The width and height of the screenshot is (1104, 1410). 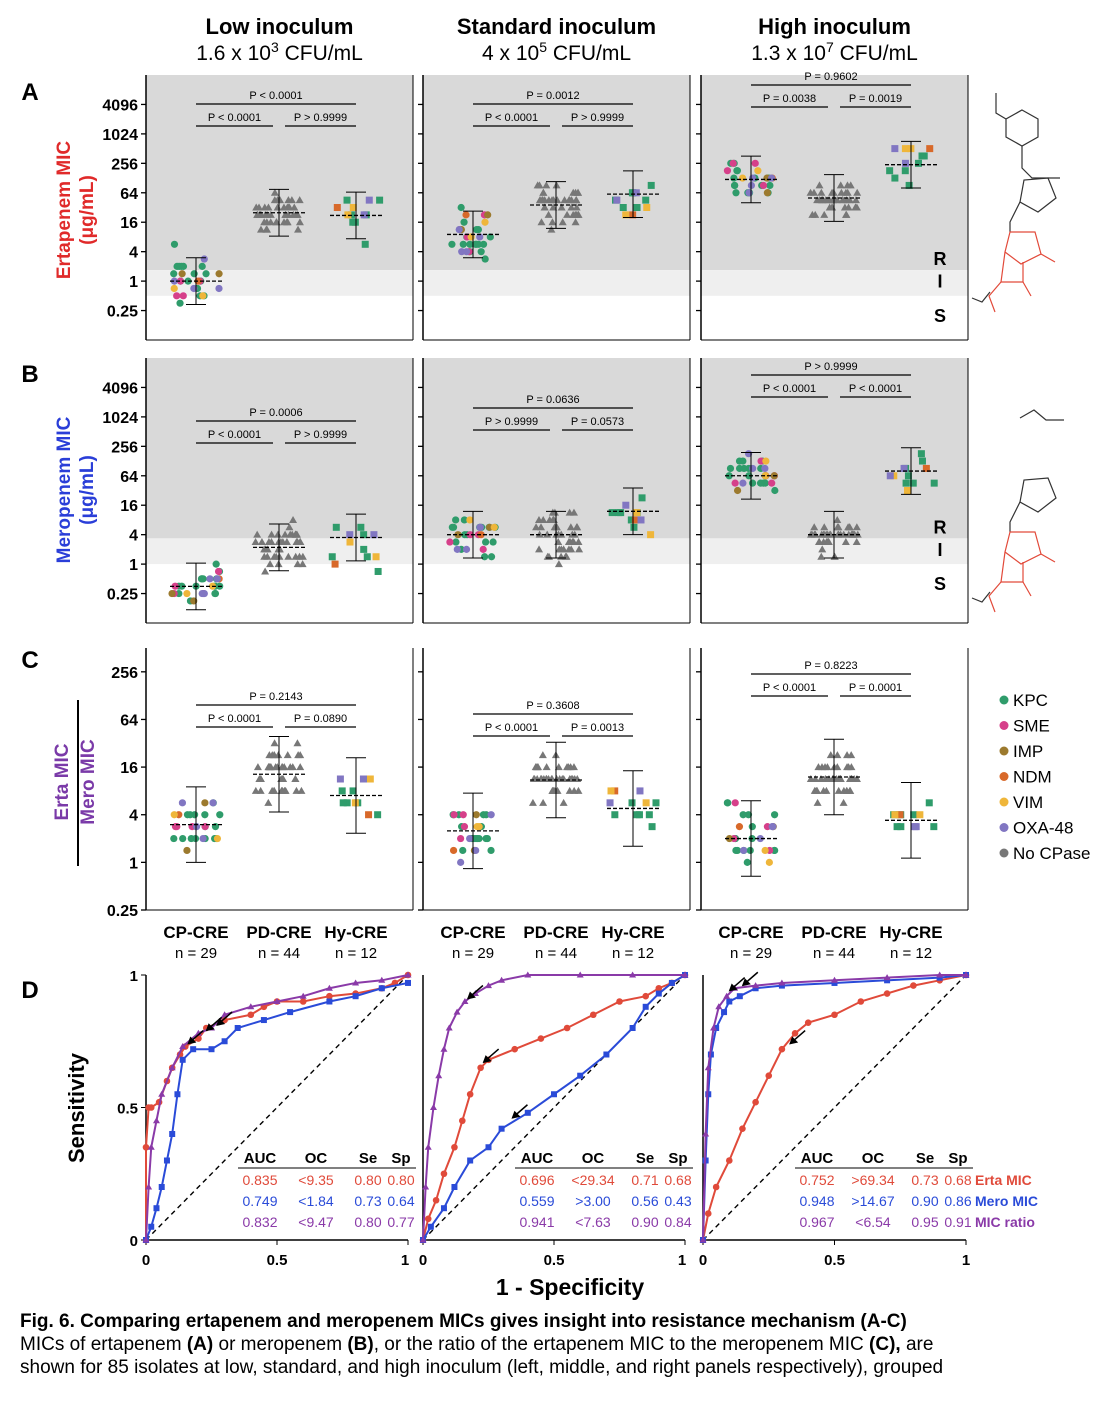 What do you see at coordinates (1038, 495) in the screenshot?
I see `pyrrolidine-ring` at bounding box center [1038, 495].